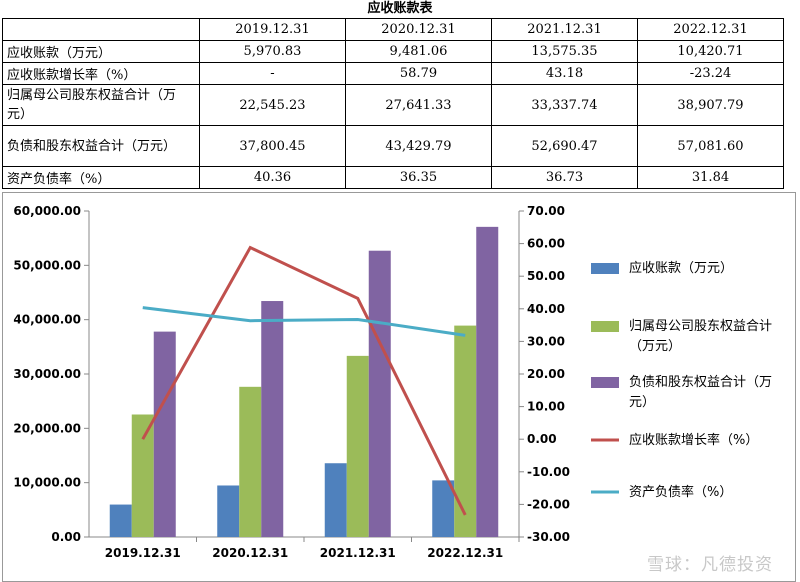  What do you see at coordinates (710, 105) in the screenshot?
I see `table-cell: 38,907.79` at bounding box center [710, 105].